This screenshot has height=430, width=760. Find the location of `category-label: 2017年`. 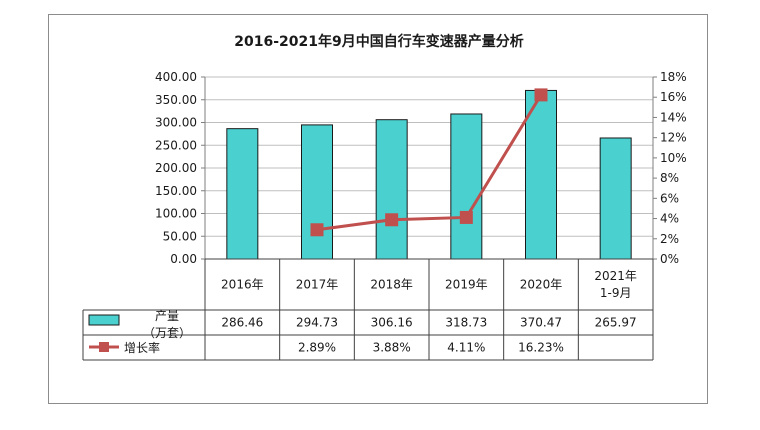

category-label: 2017年 is located at coordinates (317, 285).